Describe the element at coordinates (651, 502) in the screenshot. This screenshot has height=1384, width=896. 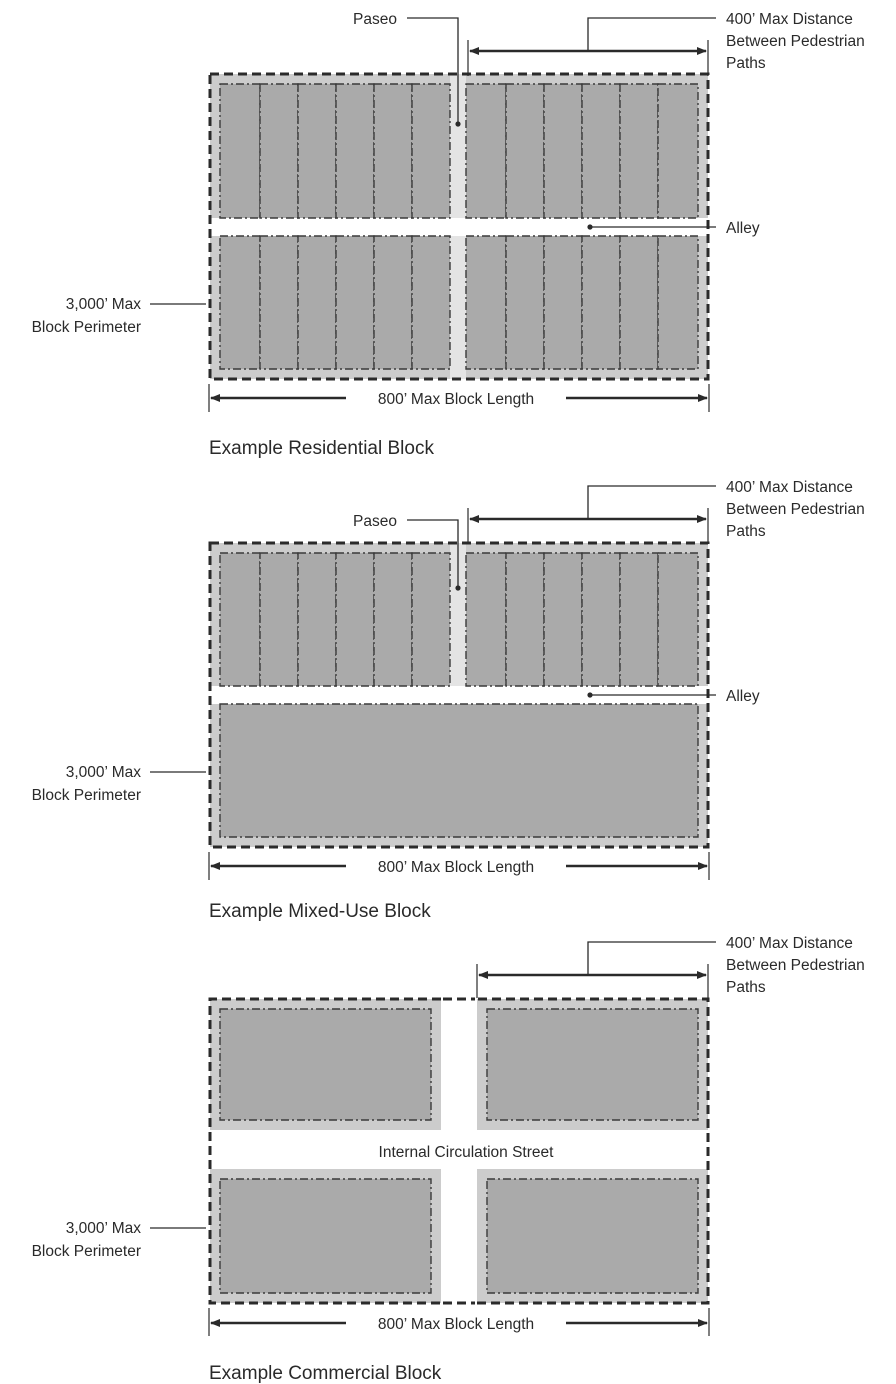
I see `mixed-use-distance-leader` at that location.